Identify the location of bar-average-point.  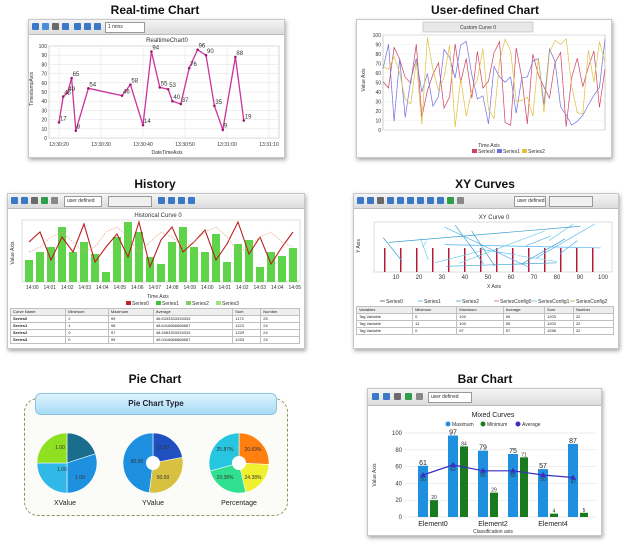
(423, 474).